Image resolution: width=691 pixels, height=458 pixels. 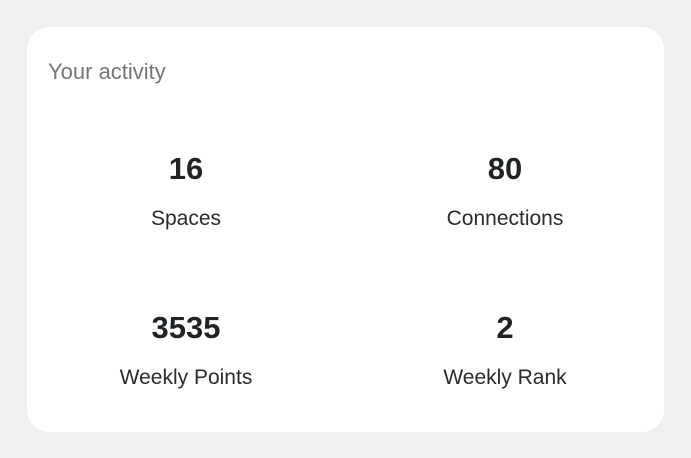 What do you see at coordinates (505, 218) in the screenshot?
I see `stat-label: Connections` at bounding box center [505, 218].